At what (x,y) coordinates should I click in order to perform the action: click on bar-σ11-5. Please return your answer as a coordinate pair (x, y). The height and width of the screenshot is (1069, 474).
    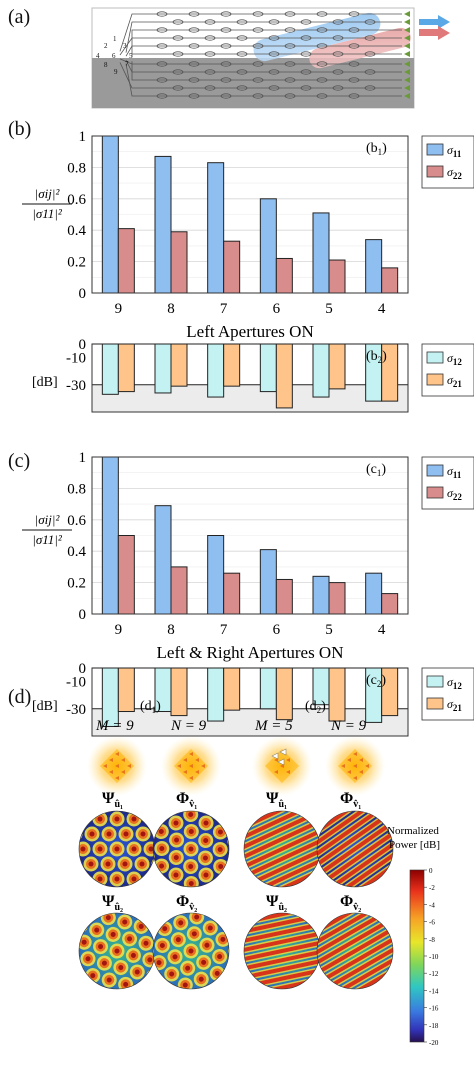
    Looking at the image, I should click on (321, 253).